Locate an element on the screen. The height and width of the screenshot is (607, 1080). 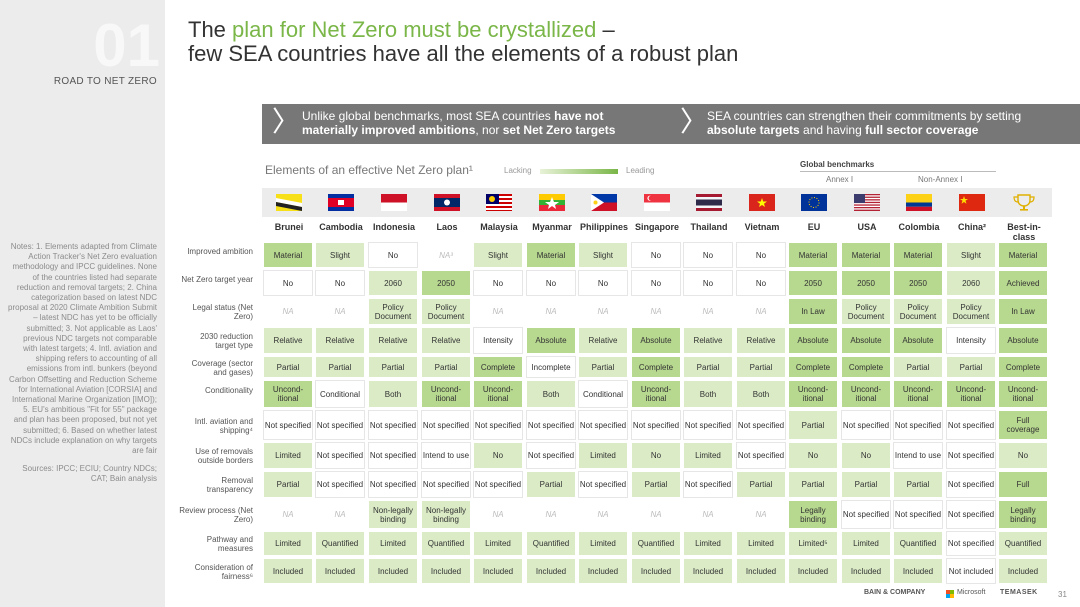
column-header: Best-in-class is located at coordinates (1024, 232).